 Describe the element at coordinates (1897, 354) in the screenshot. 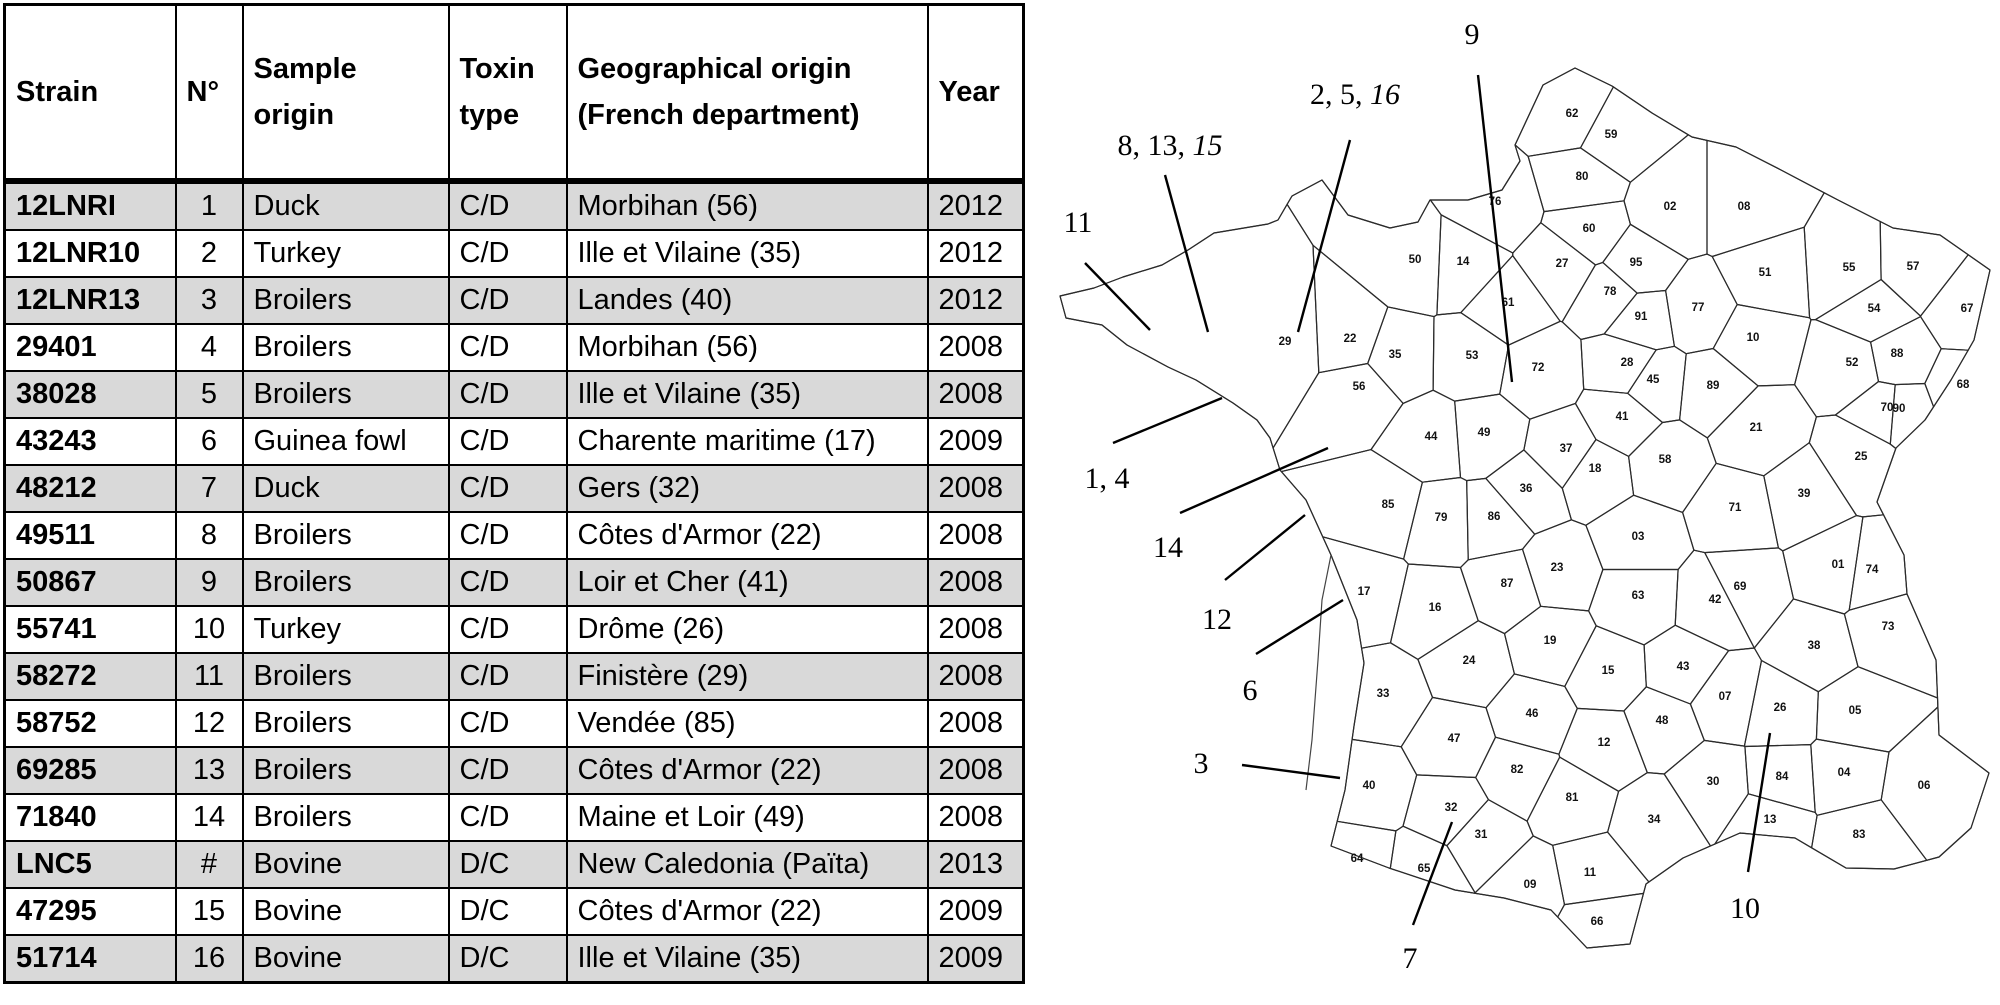

I see `department-code: 88` at that location.